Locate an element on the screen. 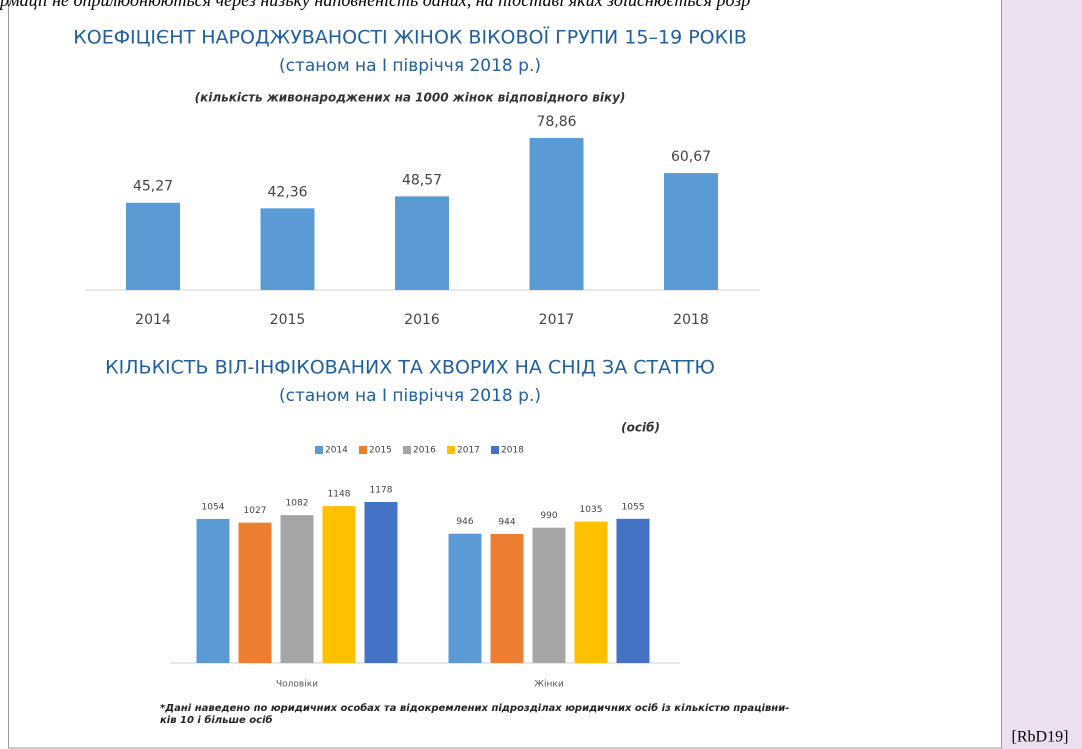  legend-label: 2018 is located at coordinates (512, 451).